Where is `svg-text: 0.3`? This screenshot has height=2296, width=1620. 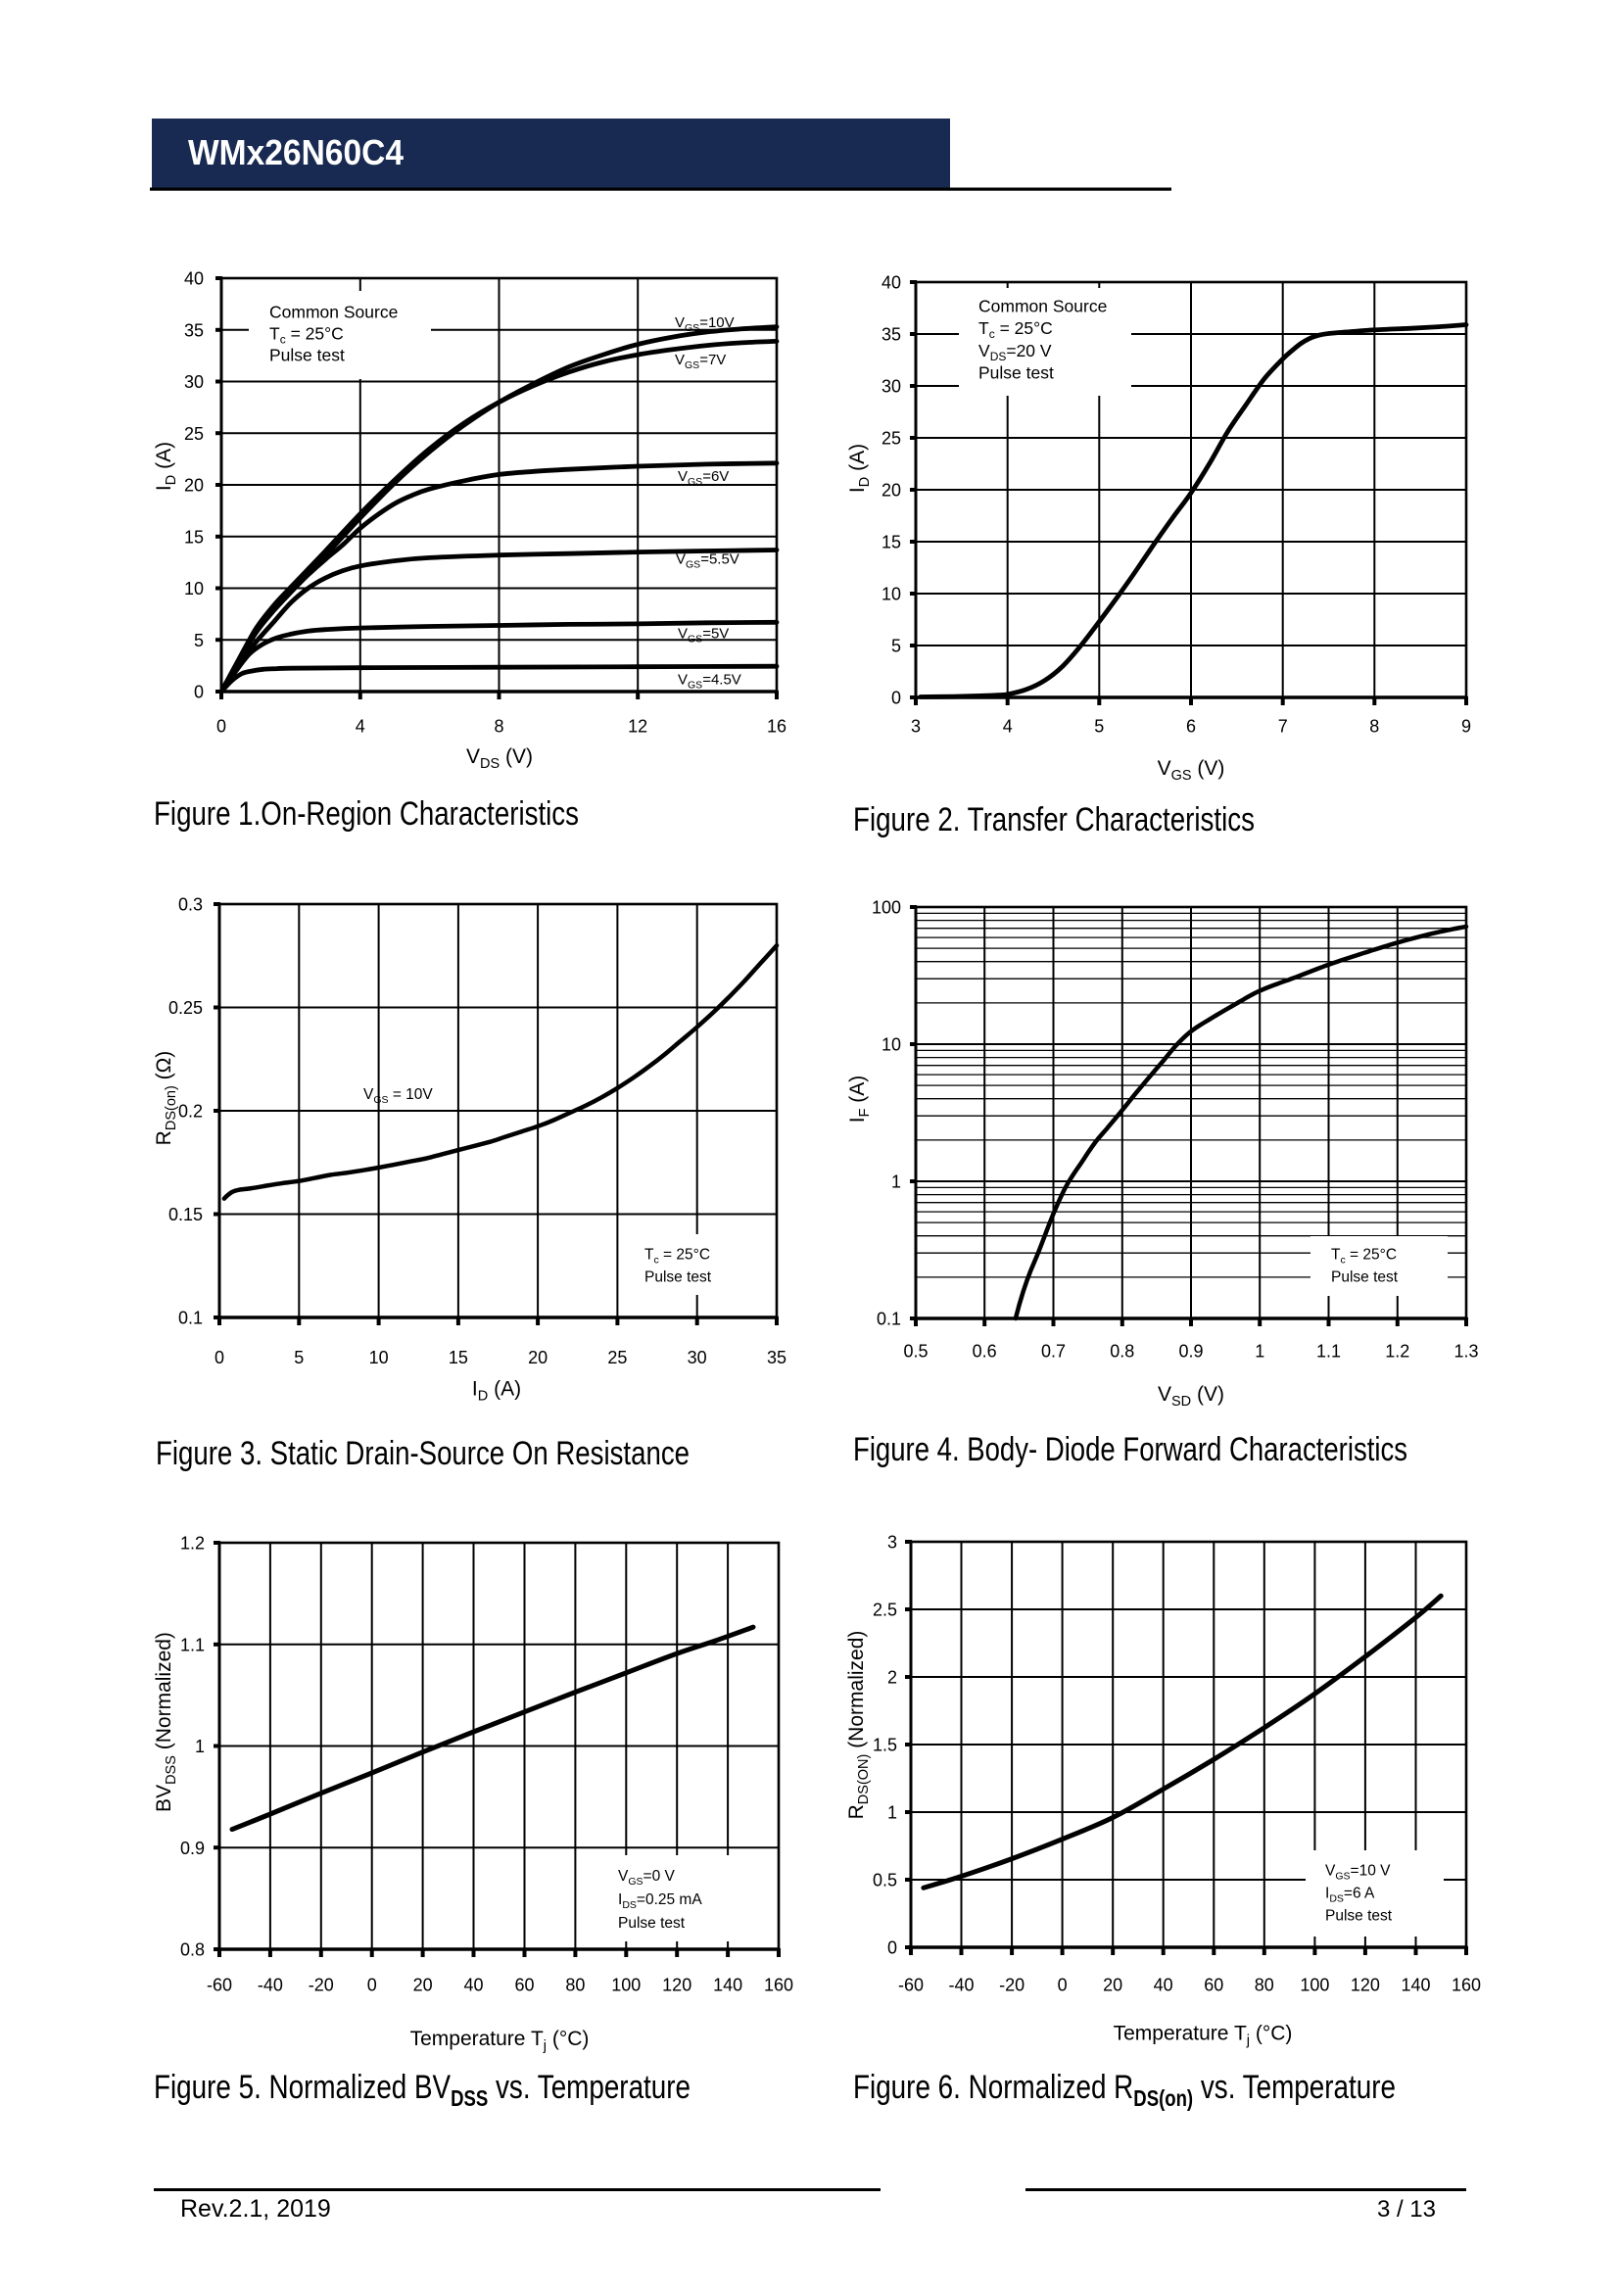
svg-text: 0.3 is located at coordinates (190, 905).